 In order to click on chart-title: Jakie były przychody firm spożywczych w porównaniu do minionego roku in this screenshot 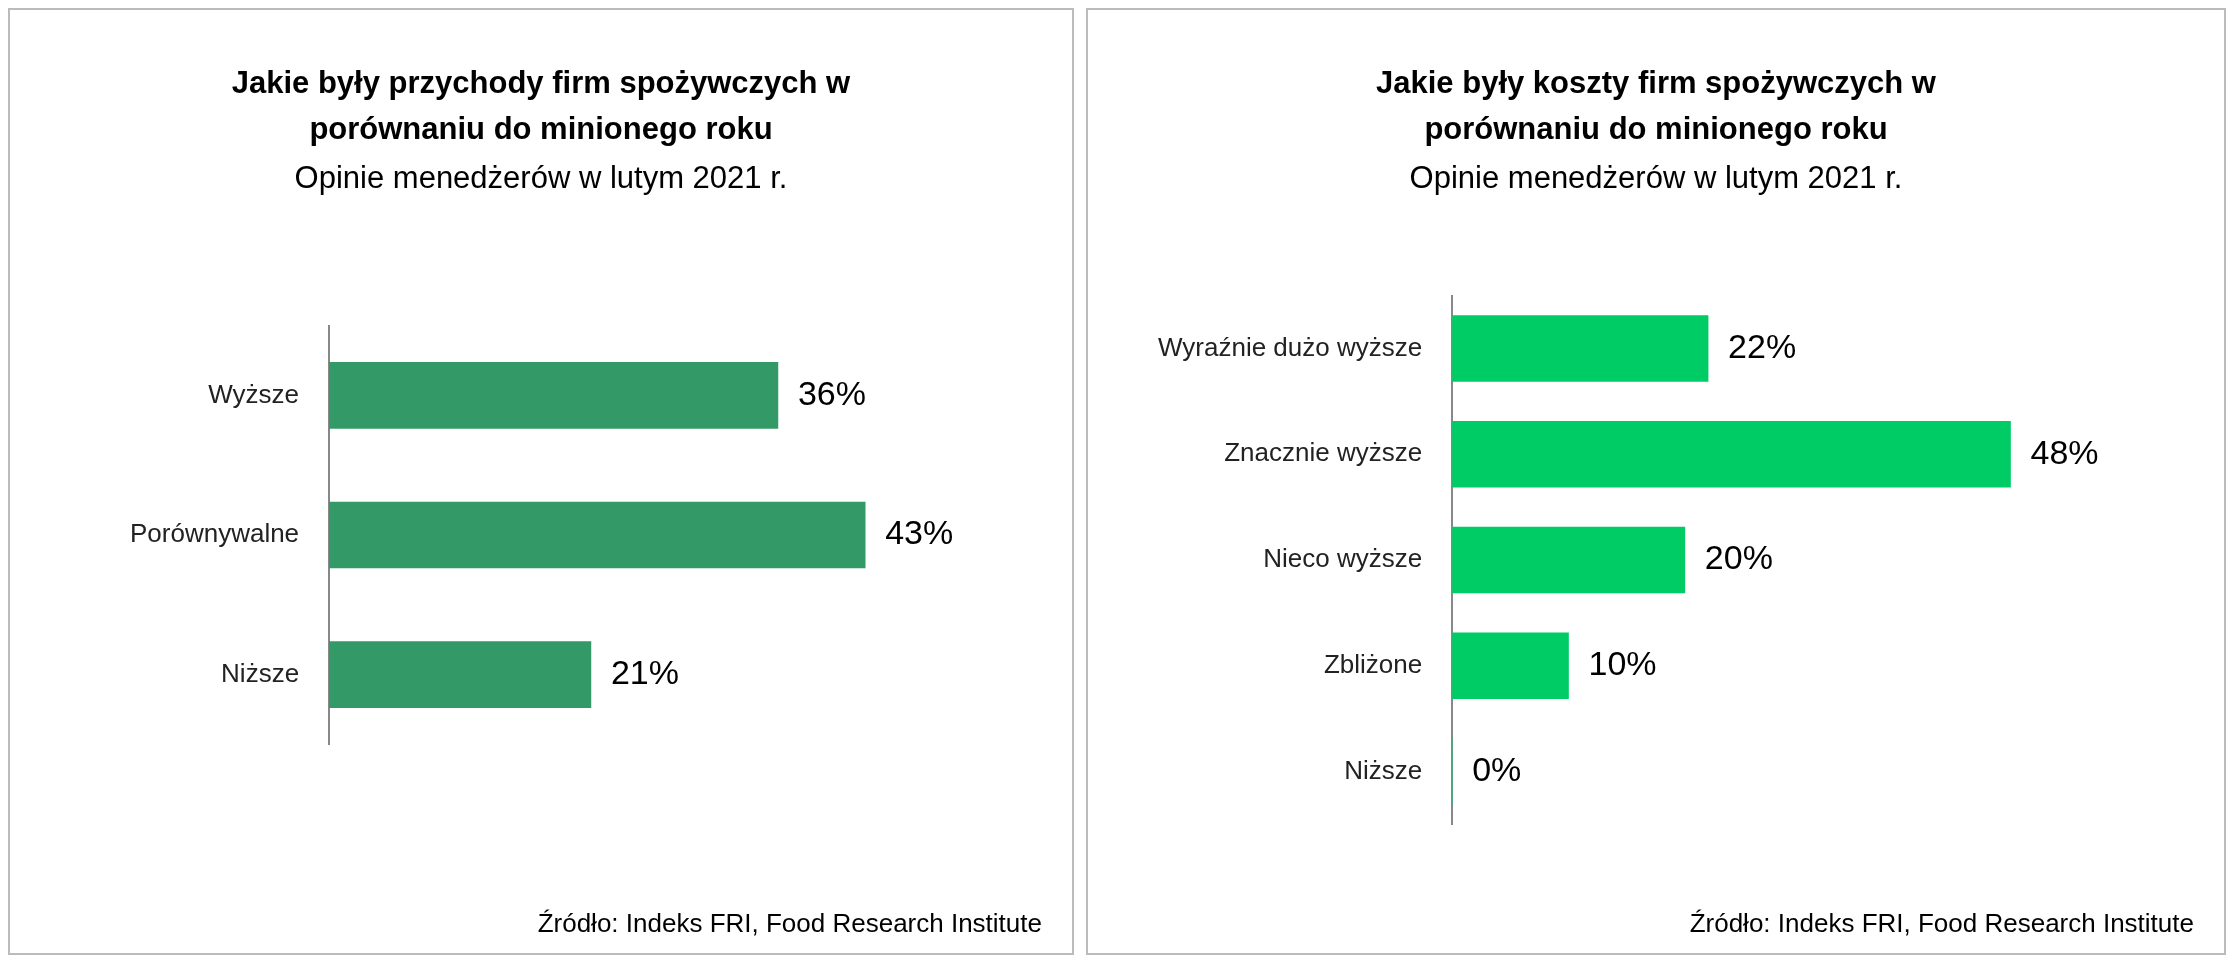, I will do `click(541, 106)`.